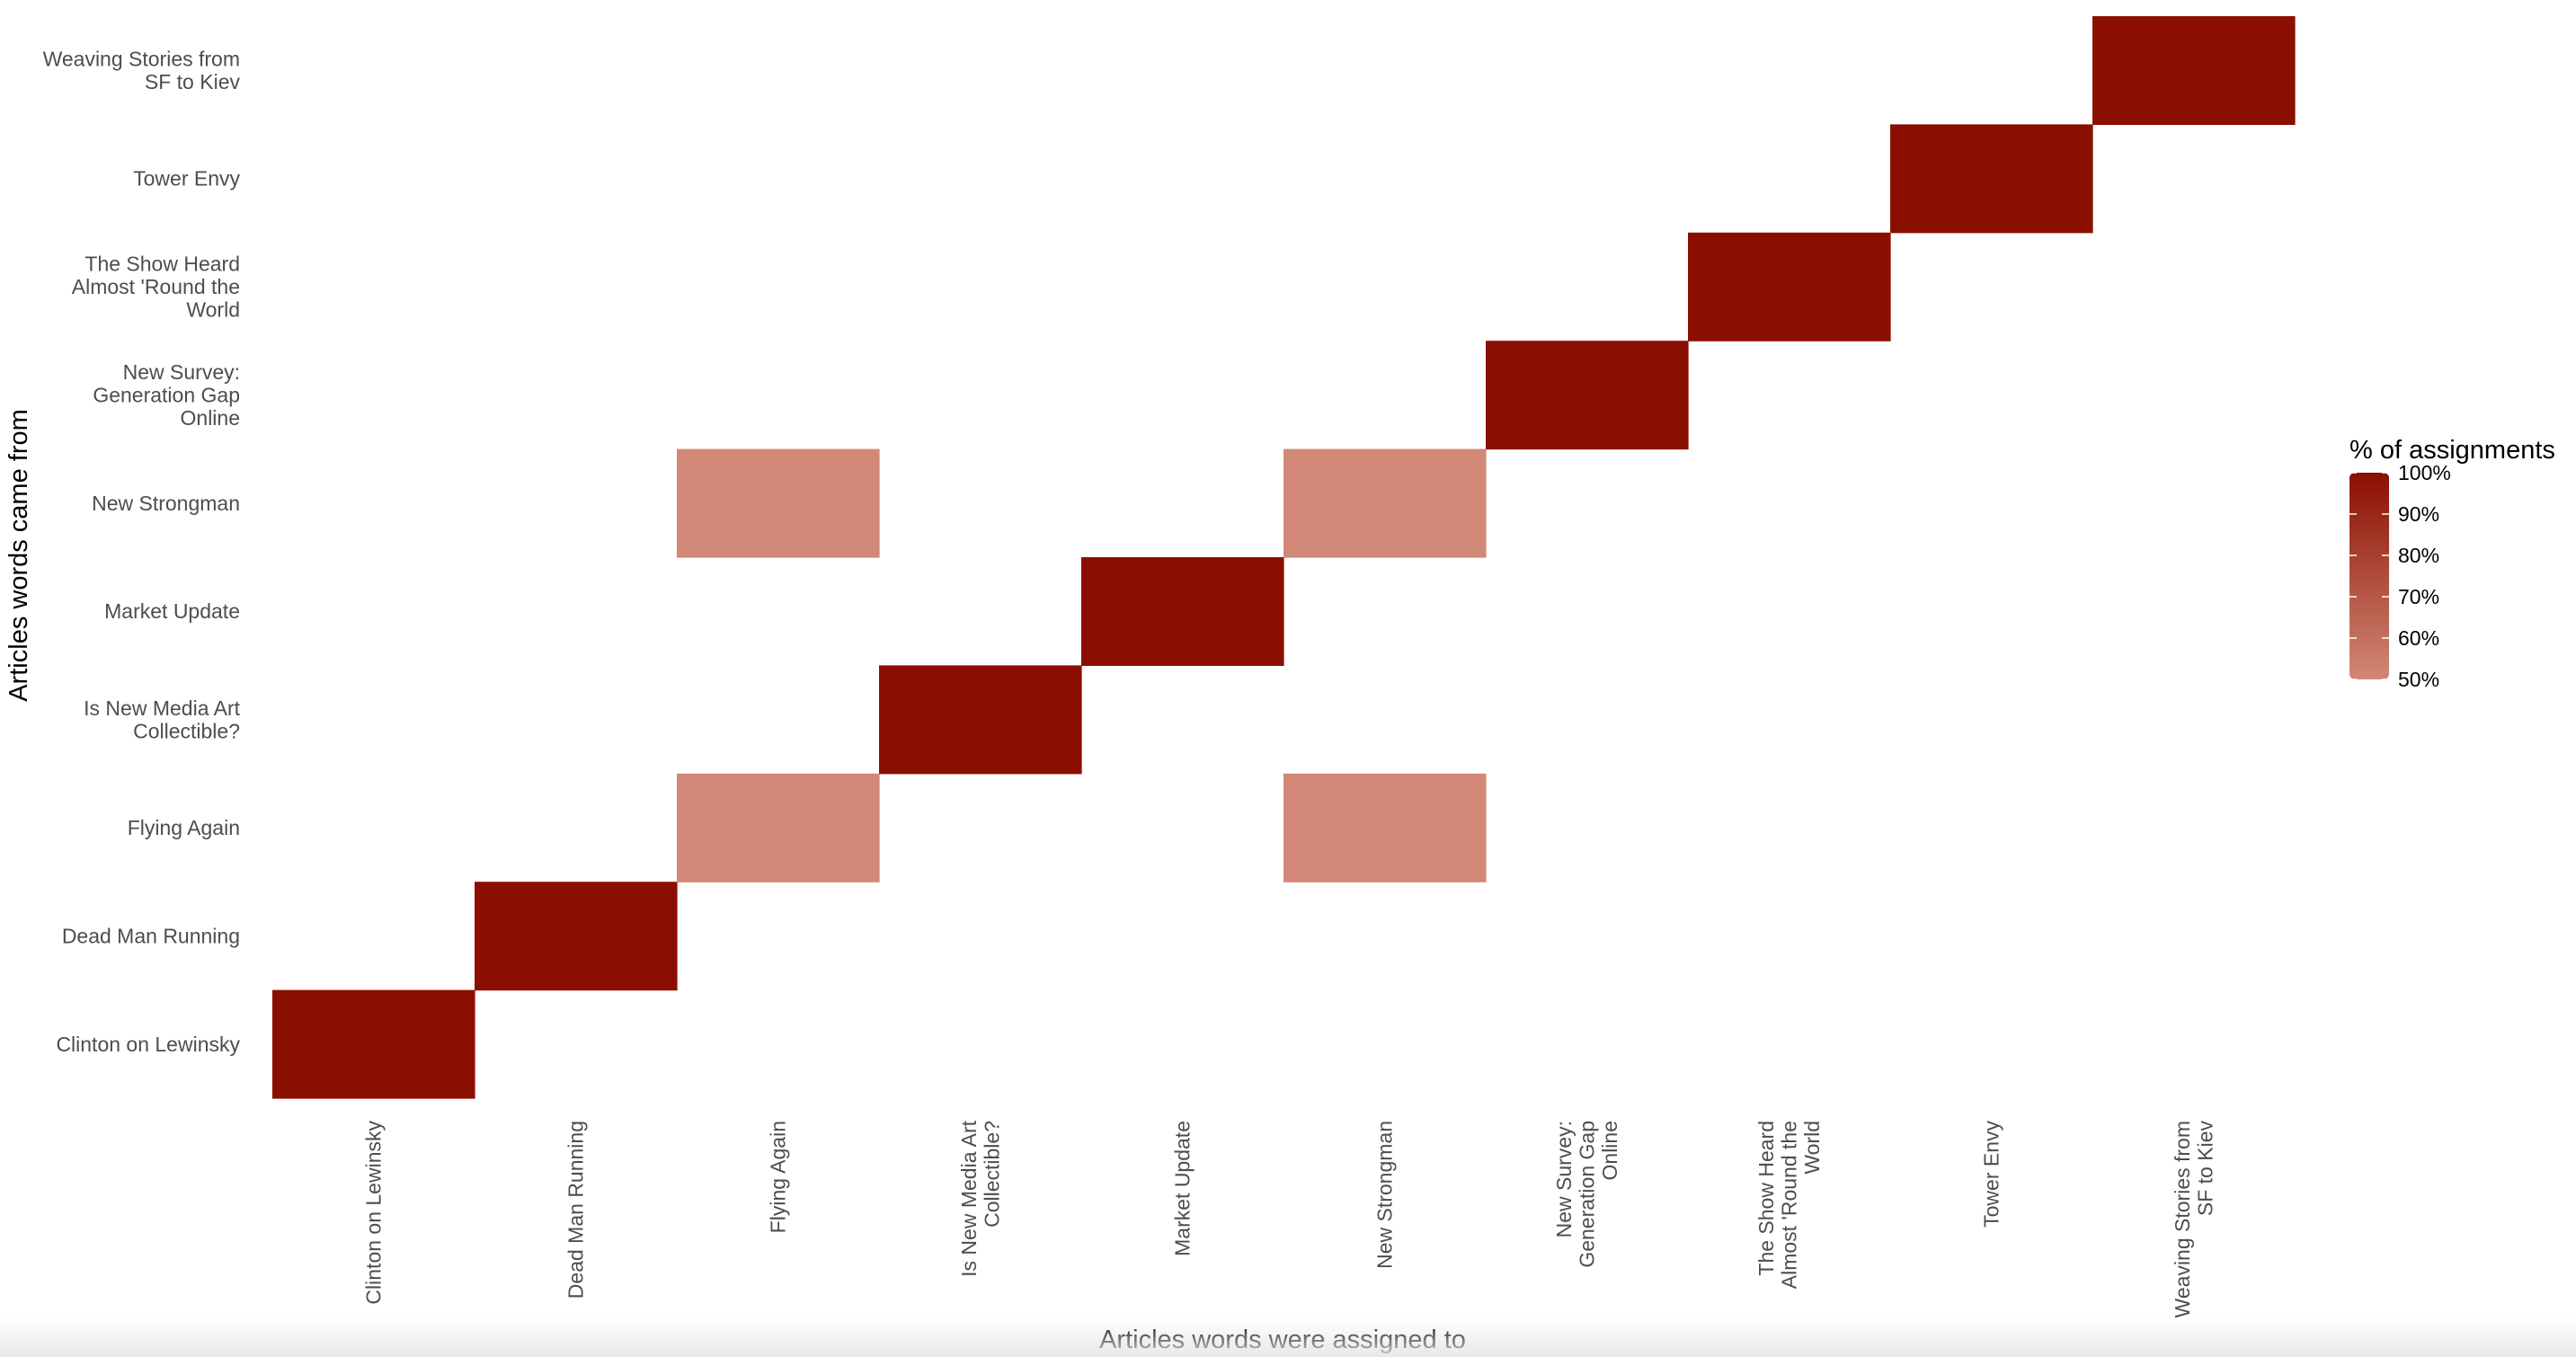 The image size is (2576, 1357). I want to click on y-tick-label: Is New Media Art Collectible?, so click(162, 719).